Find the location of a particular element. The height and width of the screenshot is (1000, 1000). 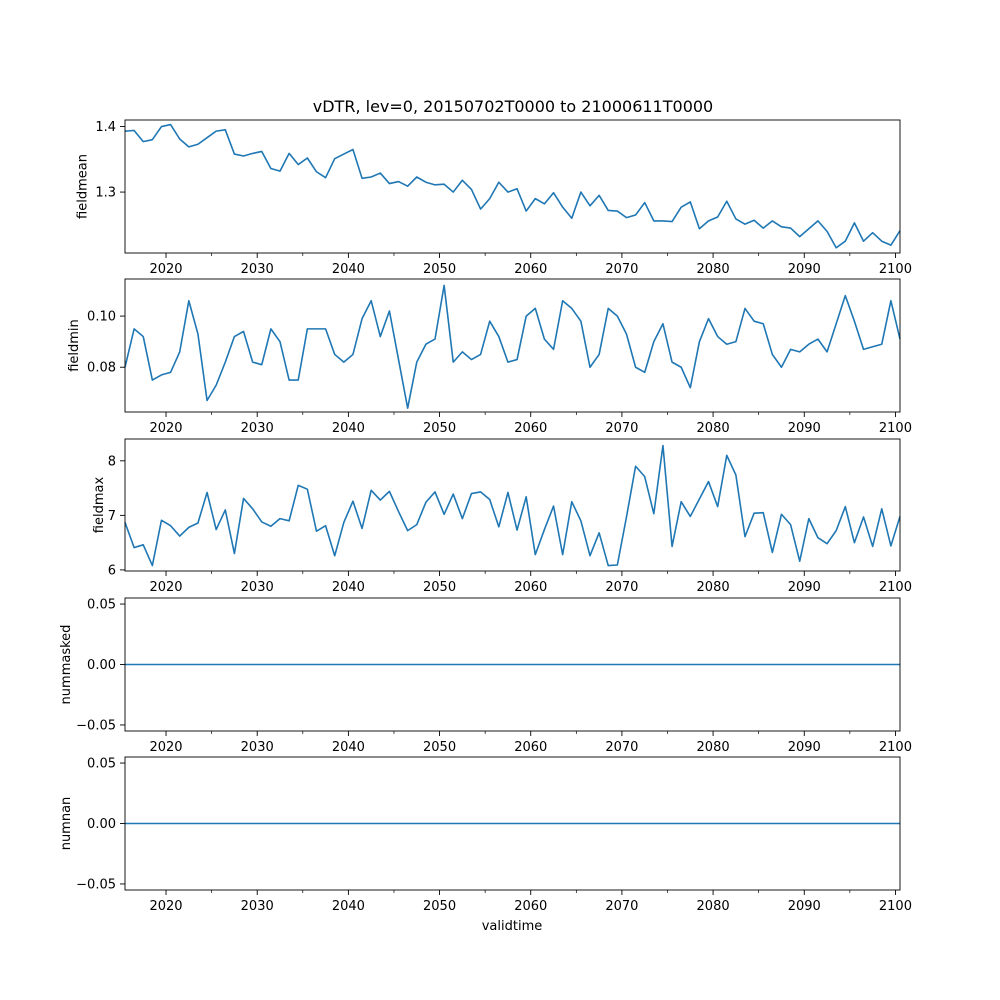

y-tick-label: 8 is located at coordinates (112, 461).